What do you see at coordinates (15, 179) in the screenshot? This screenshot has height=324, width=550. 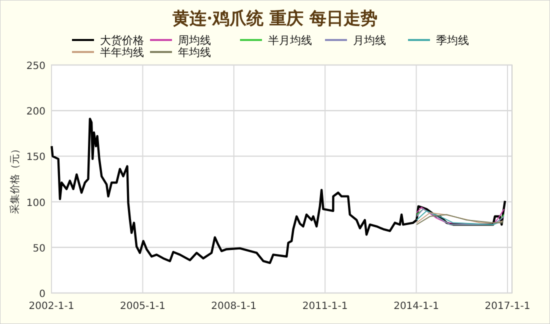 I see `y-axis-title: 采集价格（元）` at bounding box center [15, 179].